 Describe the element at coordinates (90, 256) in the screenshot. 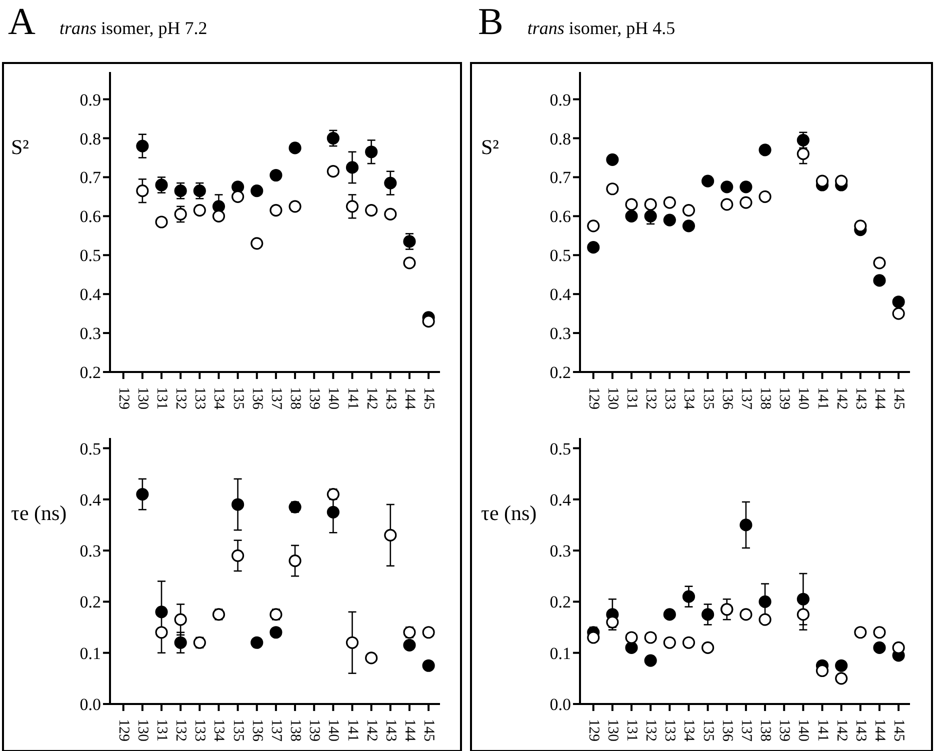

I see `y-tick-label: 0.5` at that location.